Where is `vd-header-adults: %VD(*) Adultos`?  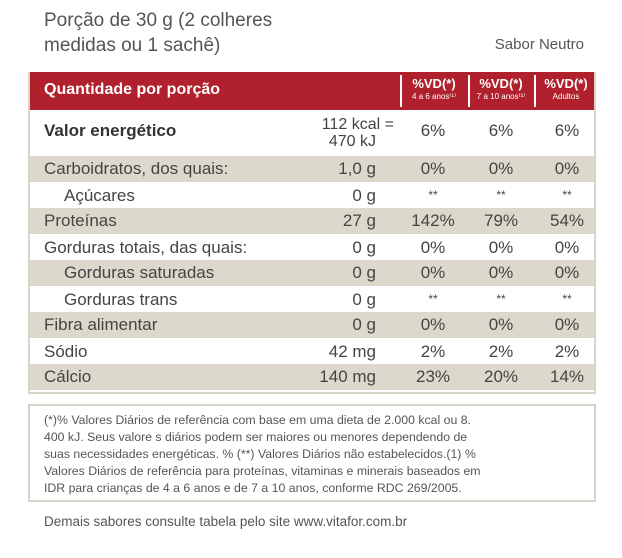 vd-header-adults: %VD(*) Adultos is located at coordinates (565, 91).